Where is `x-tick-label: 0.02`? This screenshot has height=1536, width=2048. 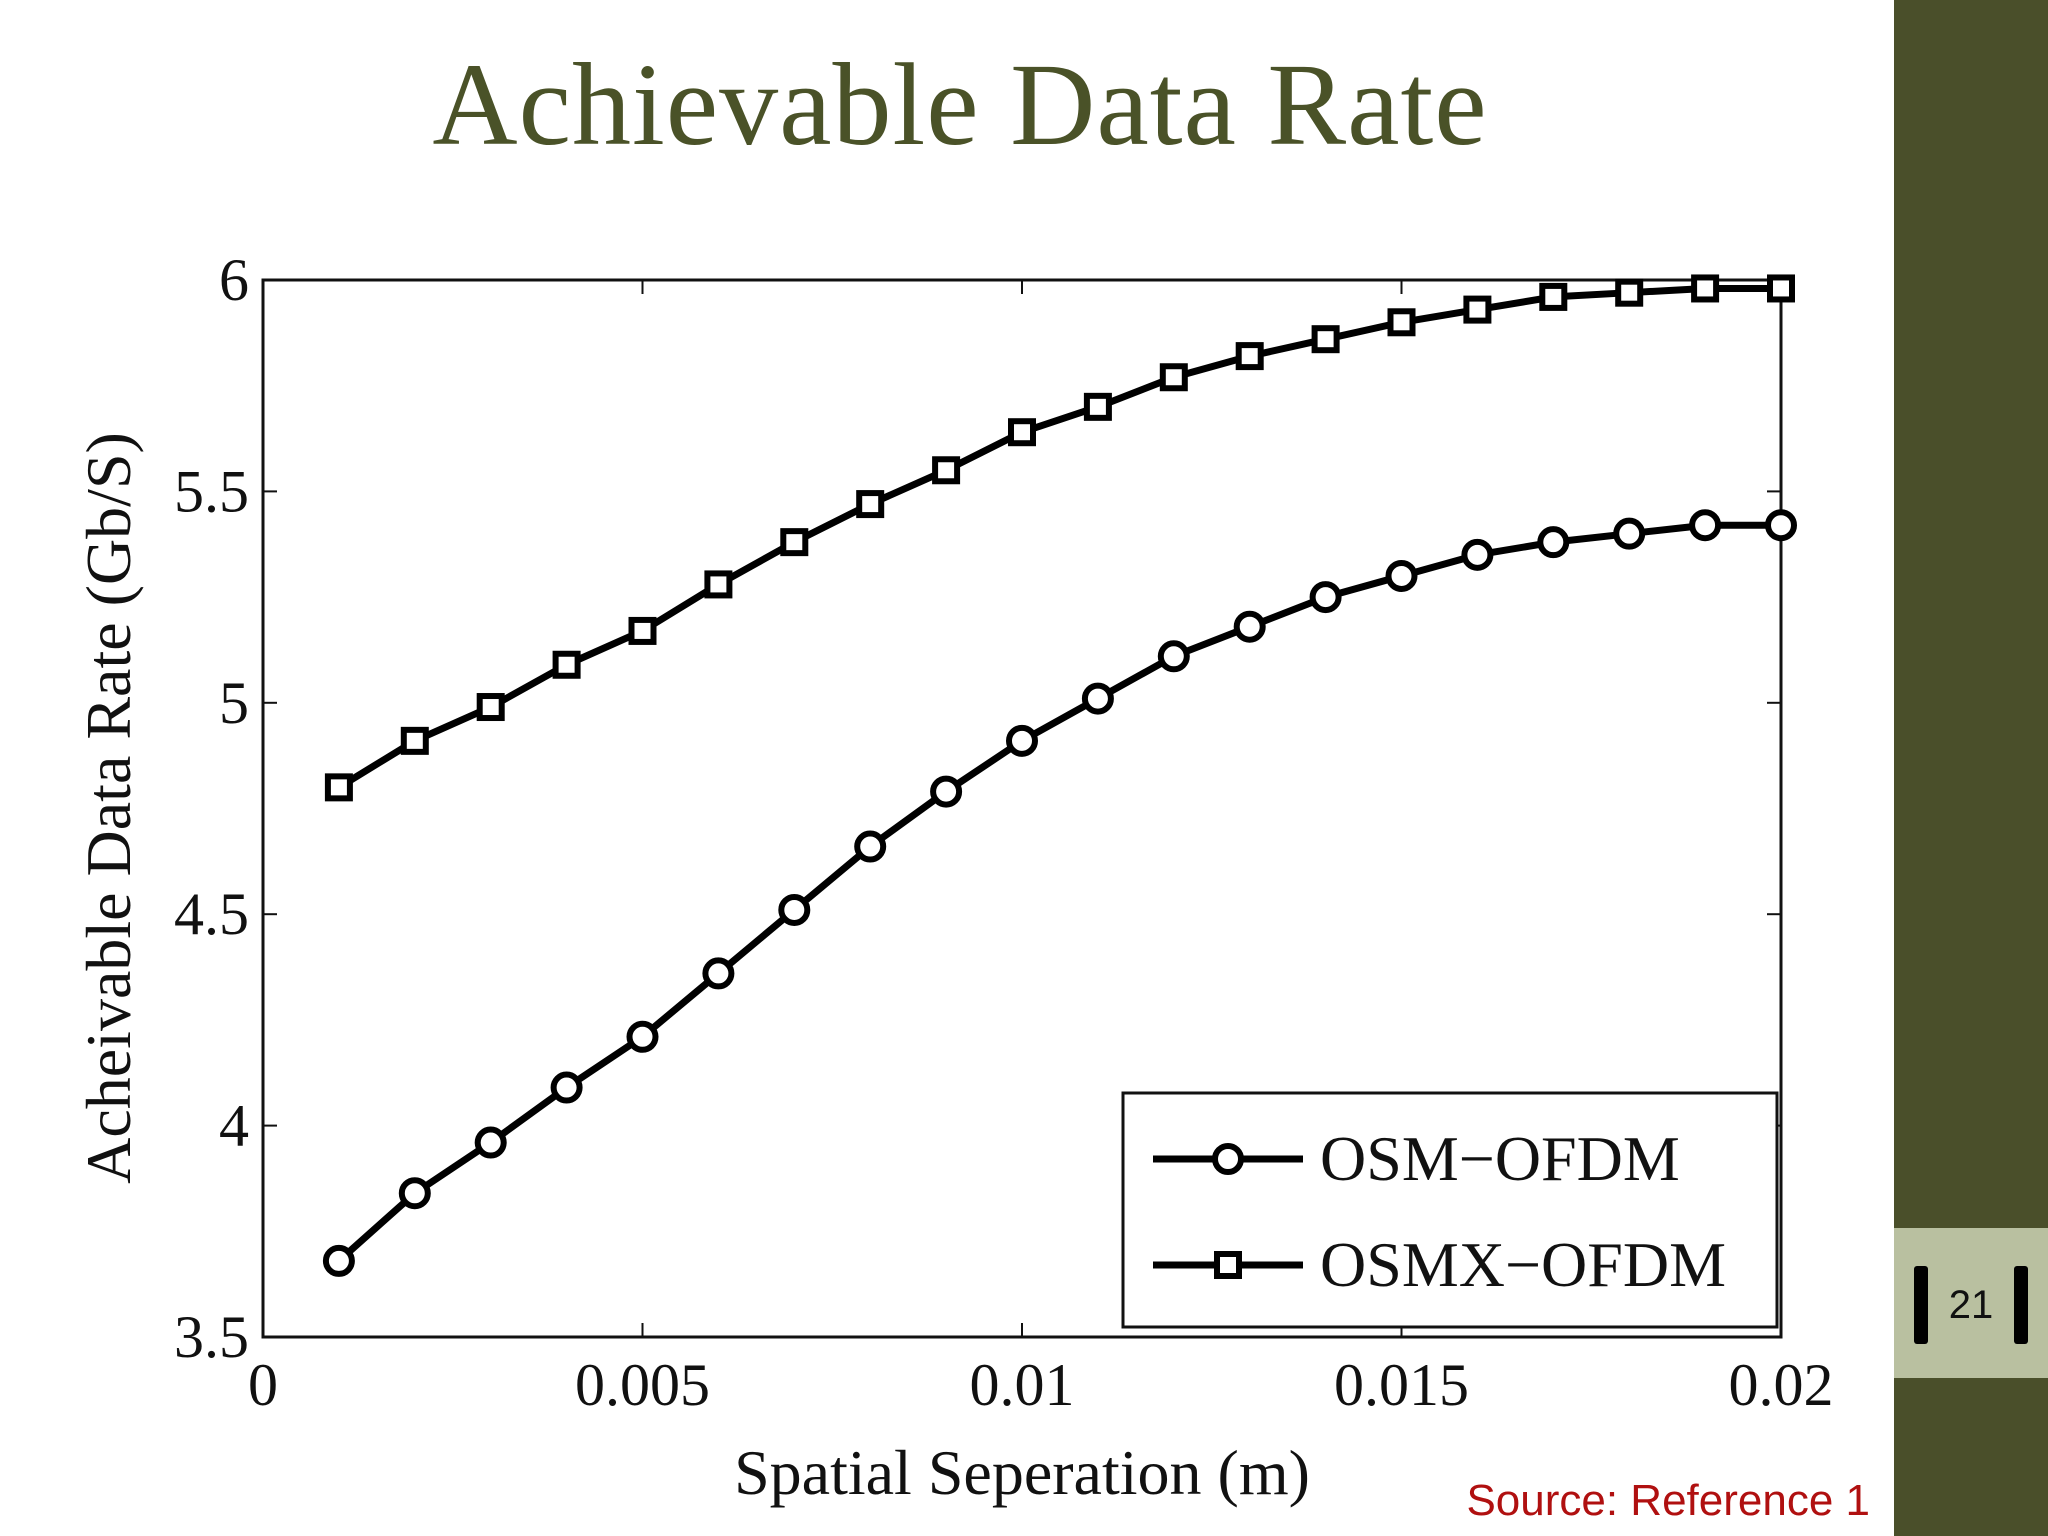
x-tick-label: 0.02 is located at coordinates (1781, 1385).